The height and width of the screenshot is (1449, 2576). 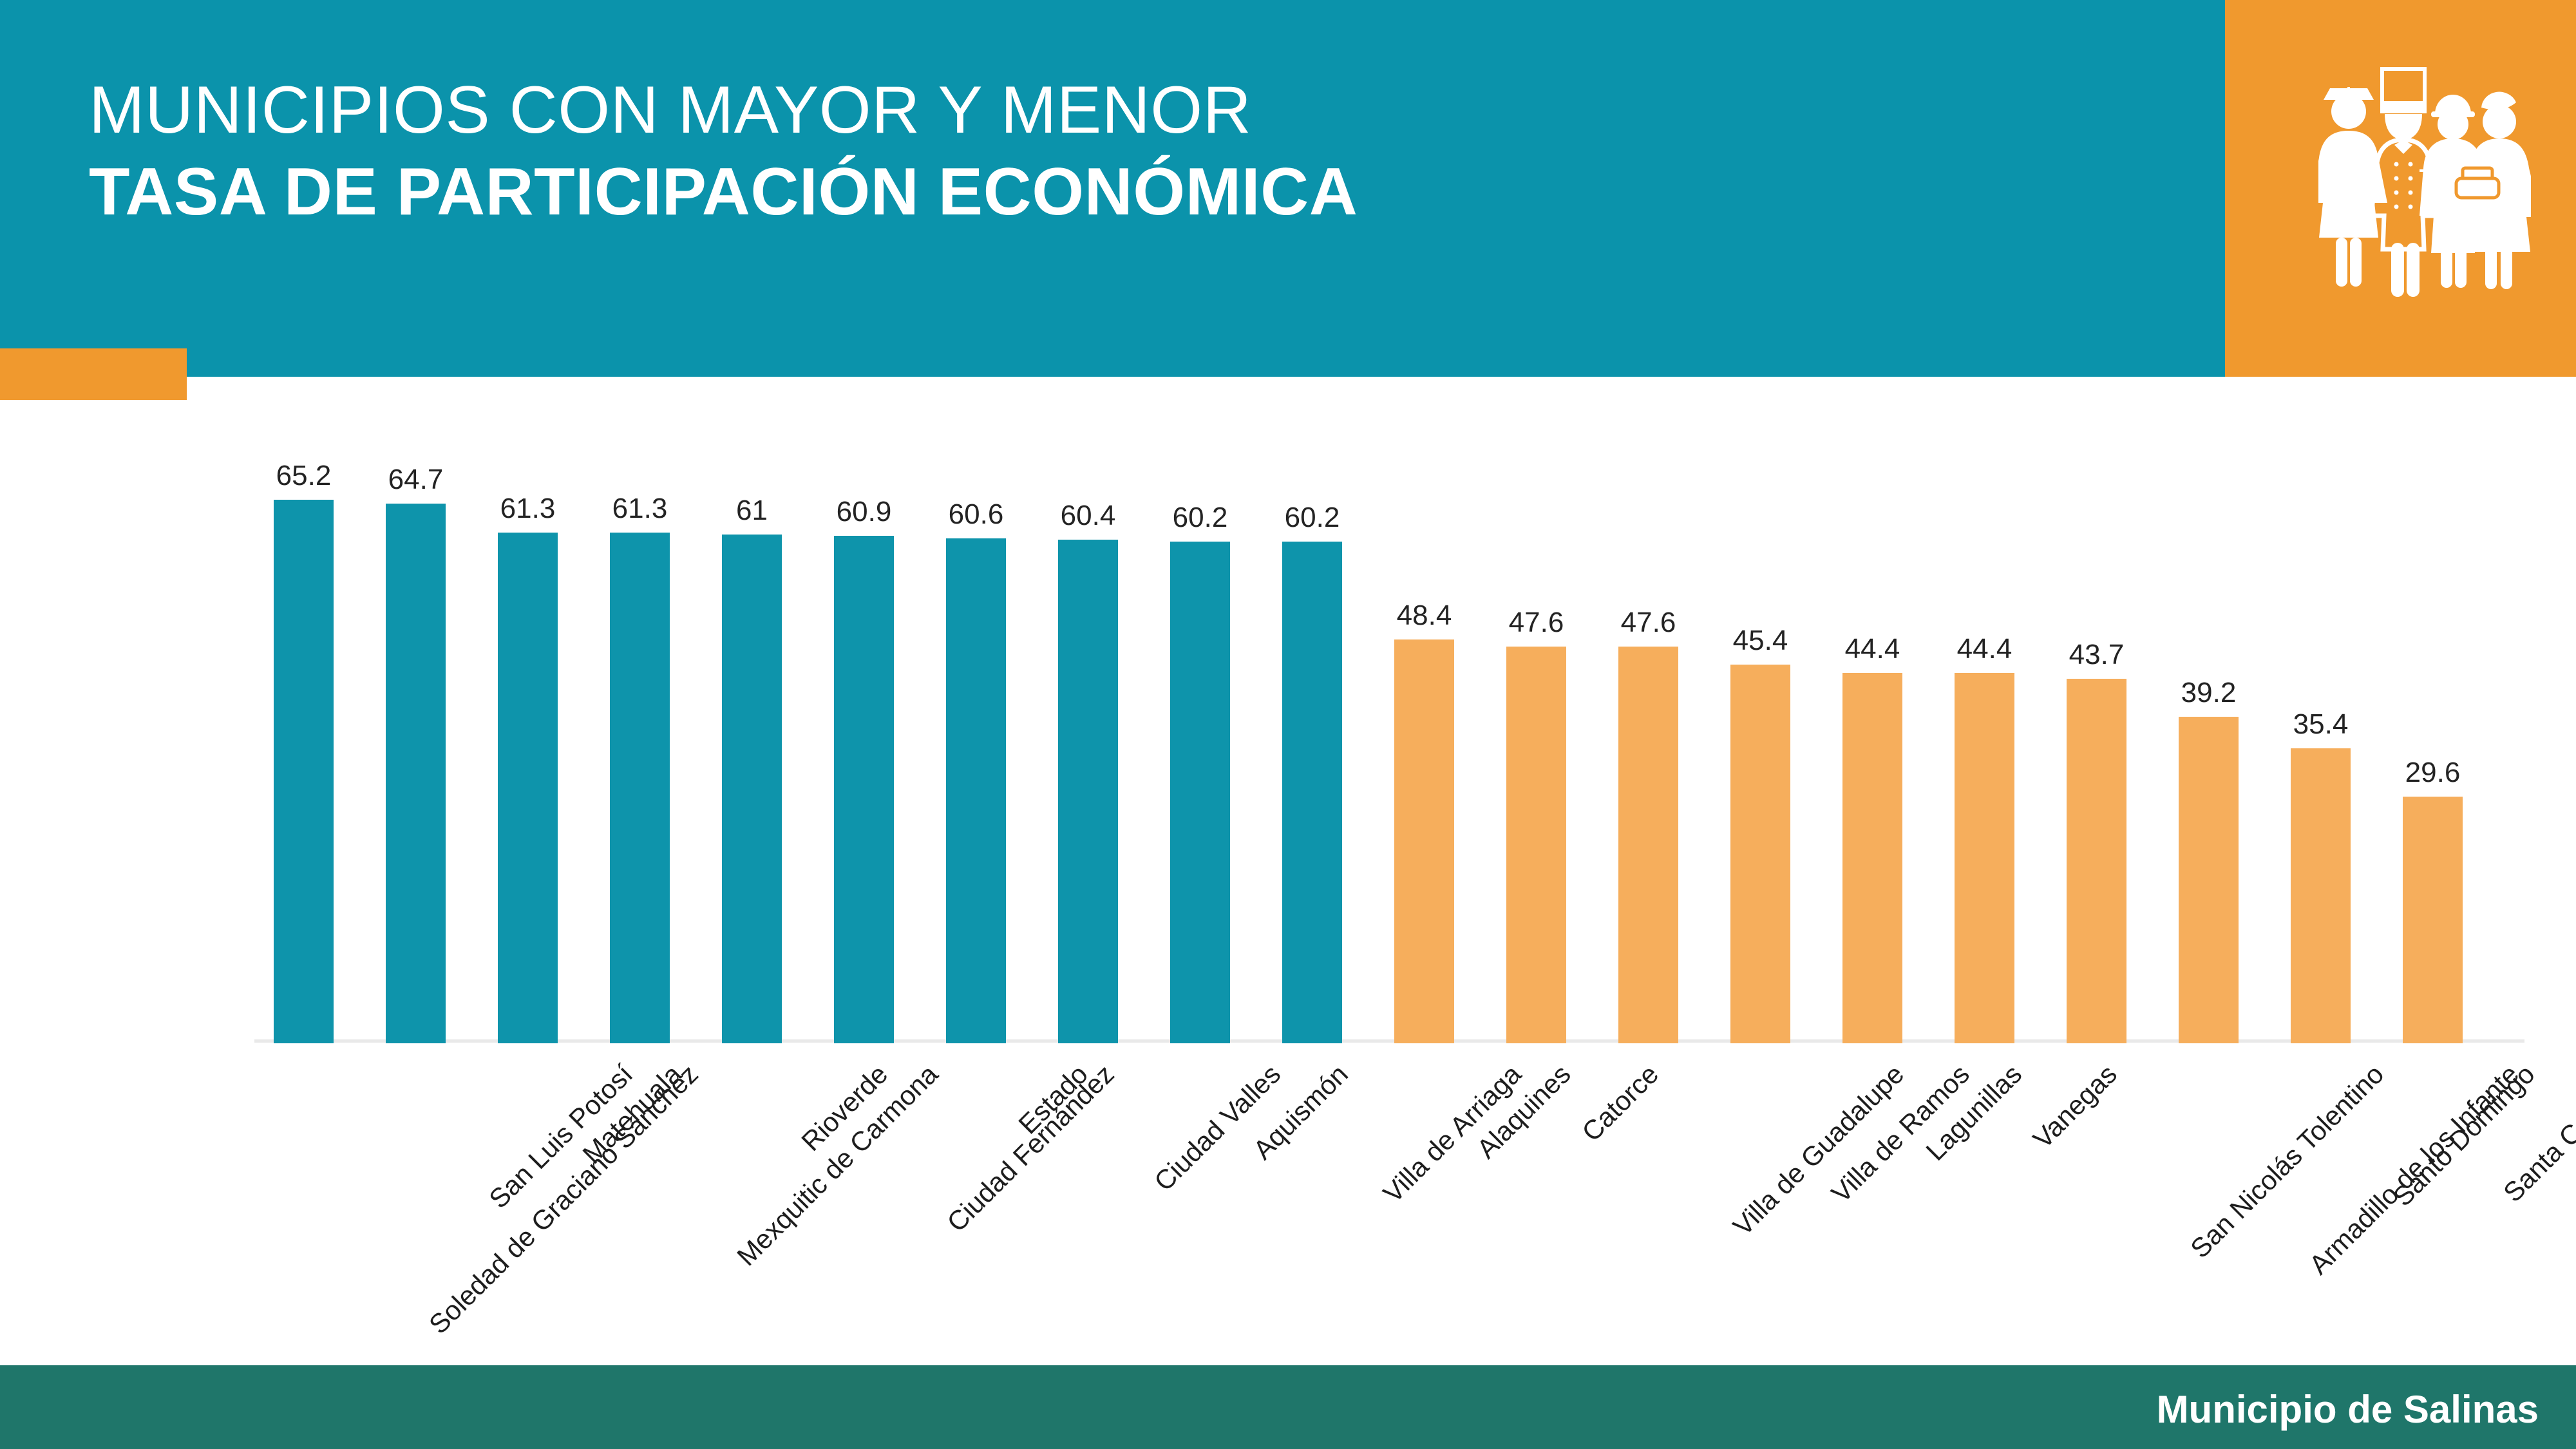 What do you see at coordinates (93, 374) in the screenshot?
I see `header-accent-tab` at bounding box center [93, 374].